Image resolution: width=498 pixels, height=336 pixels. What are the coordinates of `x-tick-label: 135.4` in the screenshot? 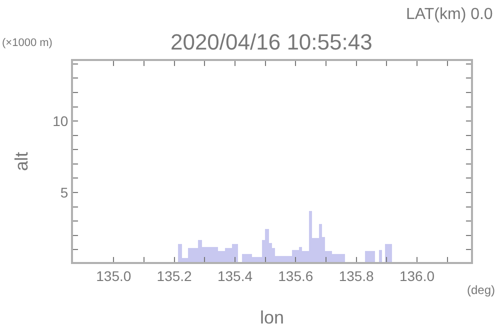 It's located at (235, 276).